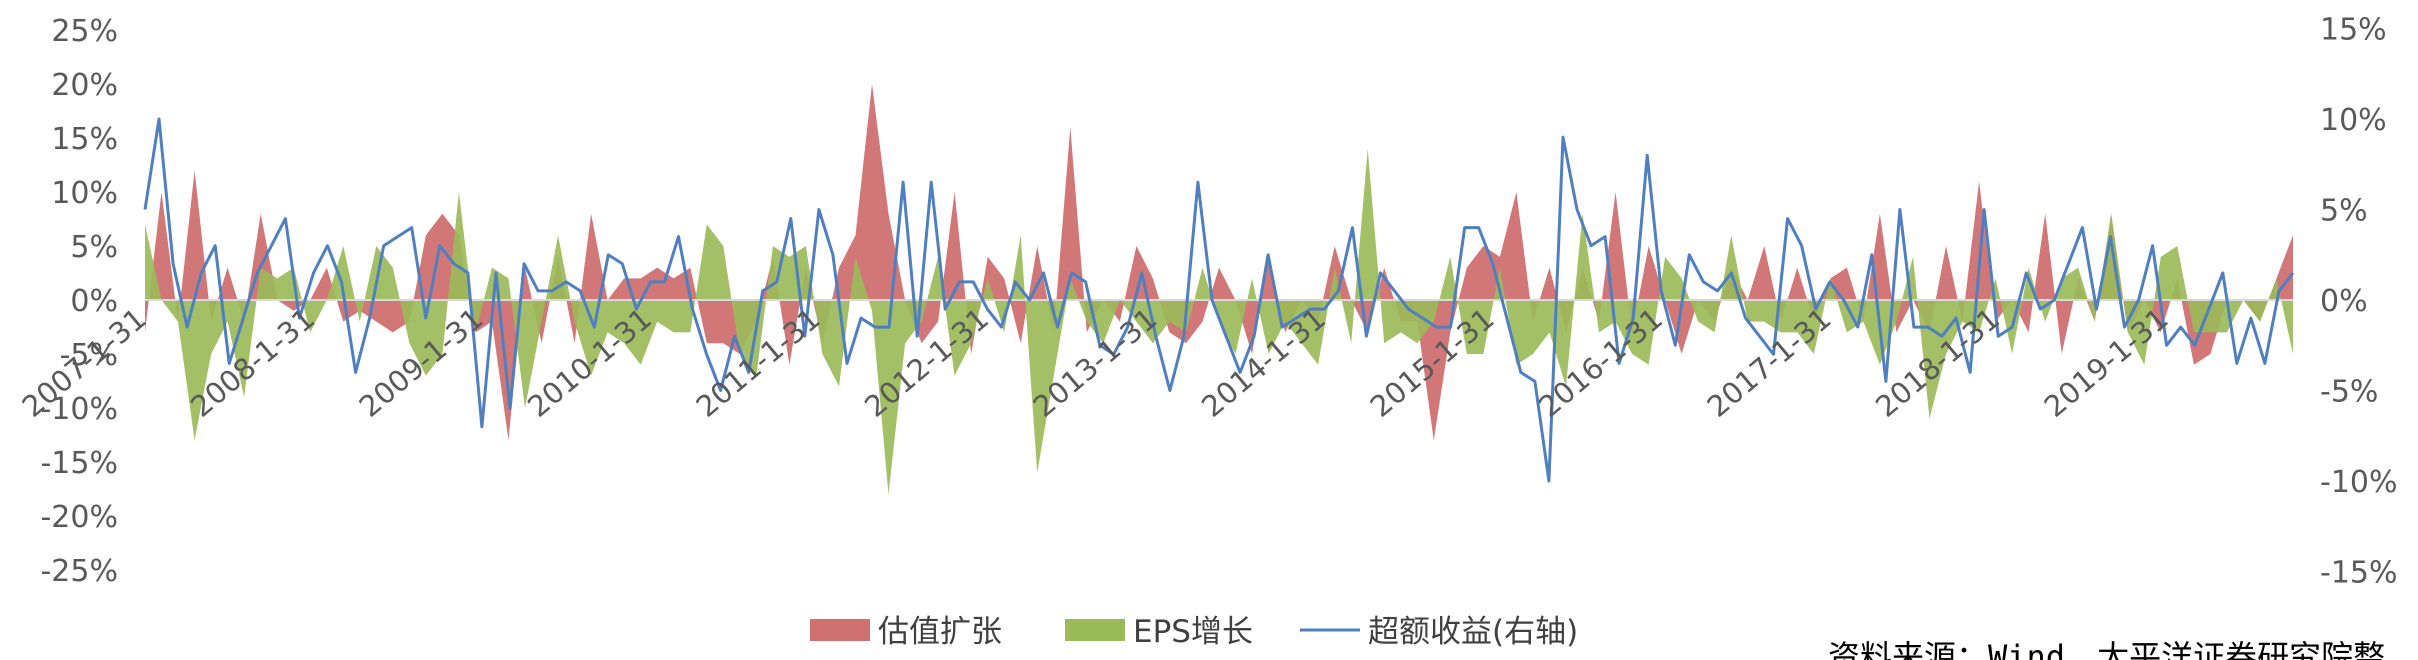 The height and width of the screenshot is (660, 2418). I want to click on left-tick-label: 0%, so click(94, 301).